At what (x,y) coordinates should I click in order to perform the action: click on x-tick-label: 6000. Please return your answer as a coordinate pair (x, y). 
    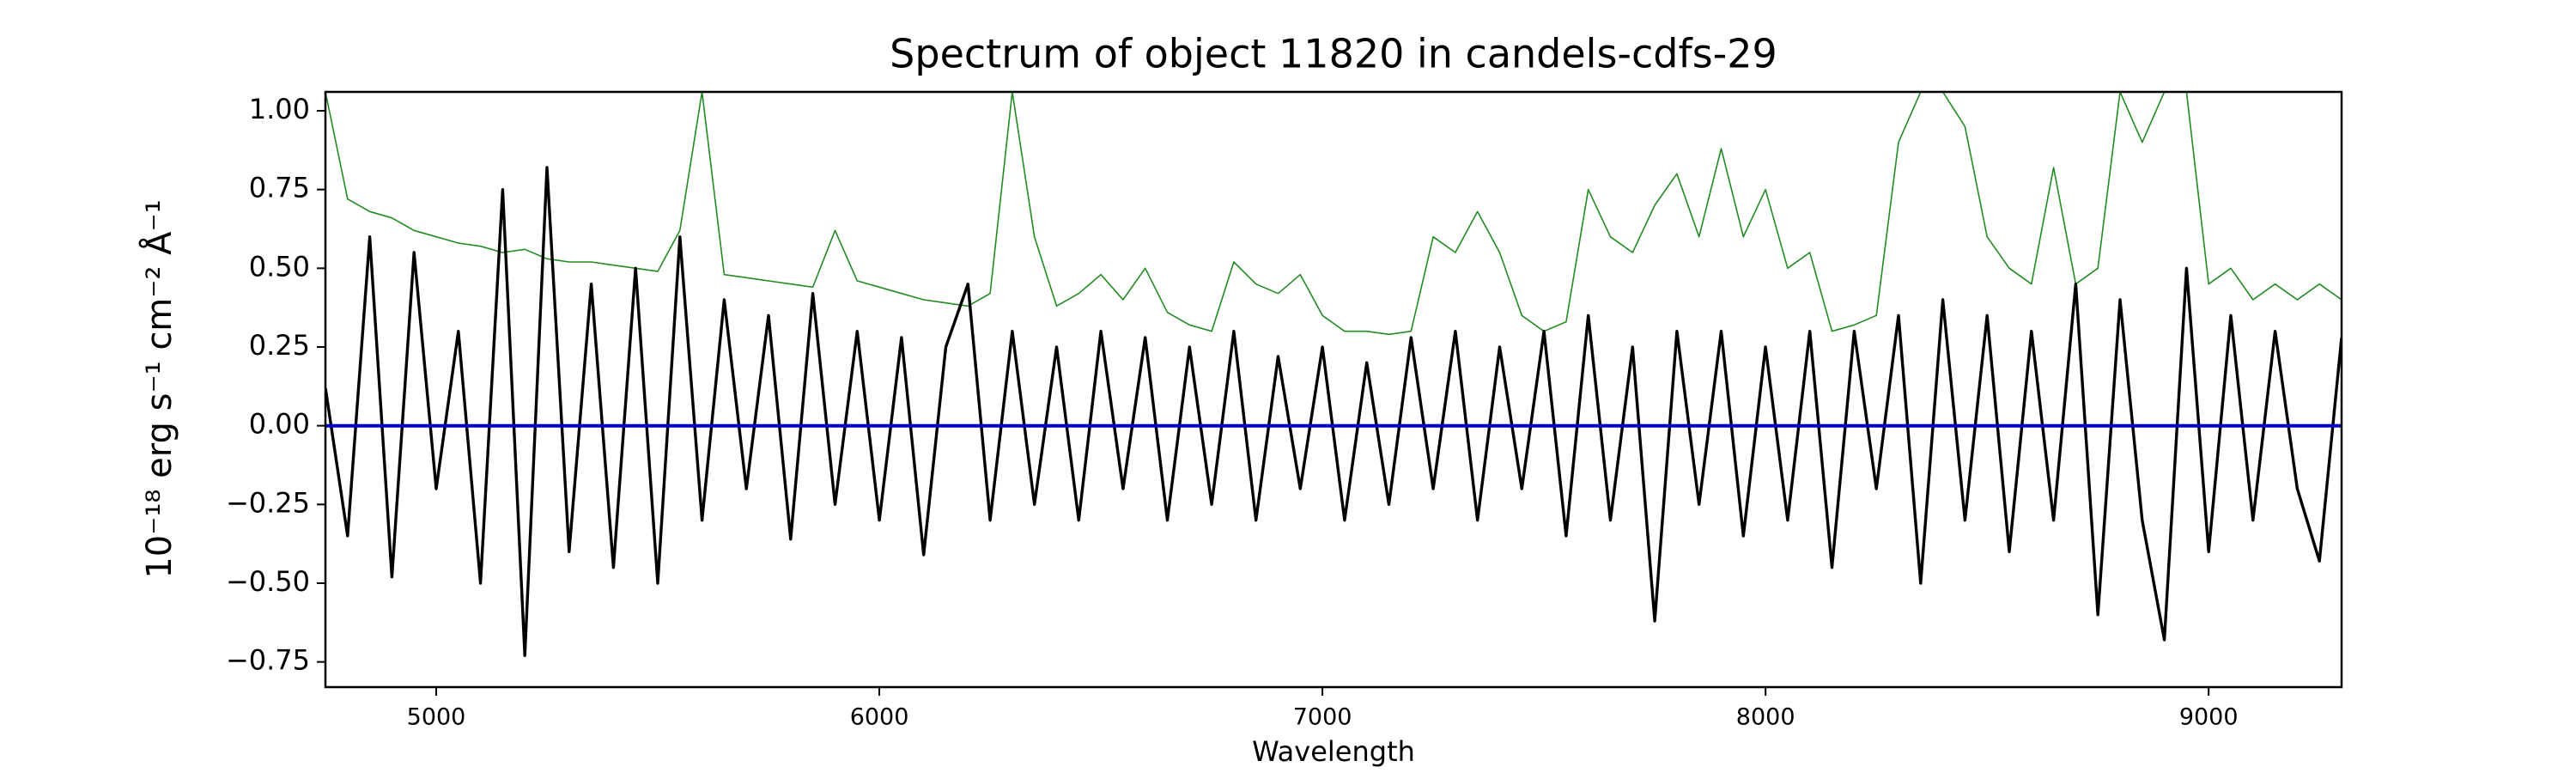
    Looking at the image, I should click on (879, 717).